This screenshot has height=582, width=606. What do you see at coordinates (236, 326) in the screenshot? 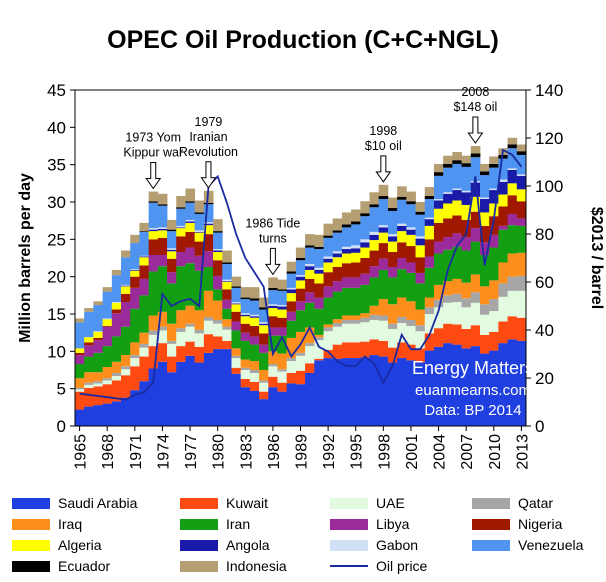
I see `bar-libya-1982` at bounding box center [236, 326].